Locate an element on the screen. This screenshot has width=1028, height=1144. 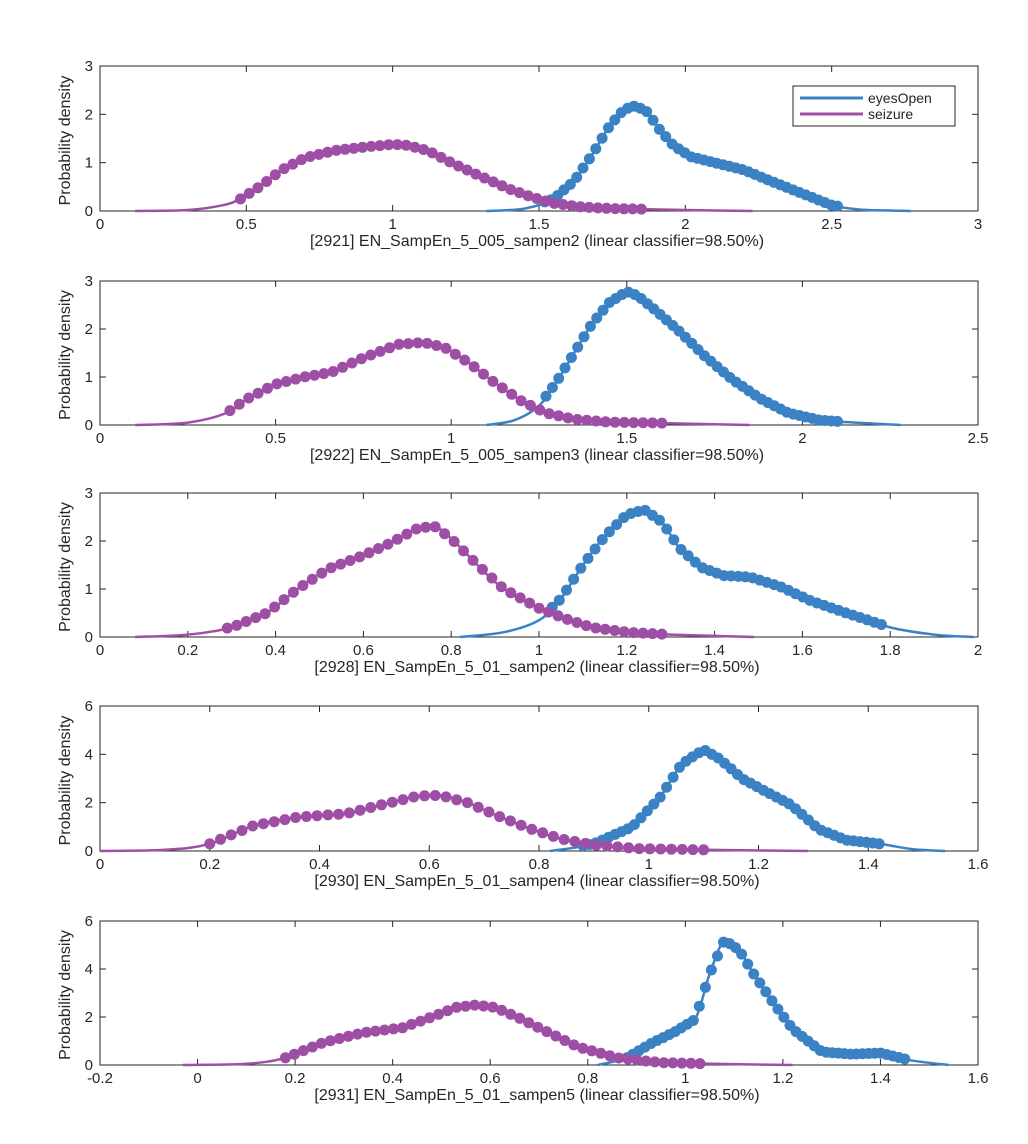
legend-box is located at coordinates (874, 106).